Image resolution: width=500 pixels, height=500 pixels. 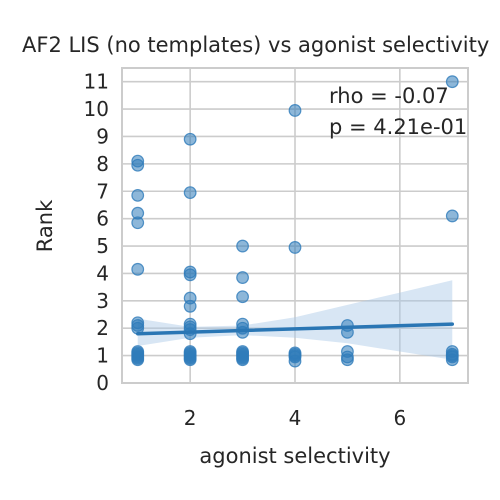 I want to click on y-tick-label: 3, so click(x=102, y=301).